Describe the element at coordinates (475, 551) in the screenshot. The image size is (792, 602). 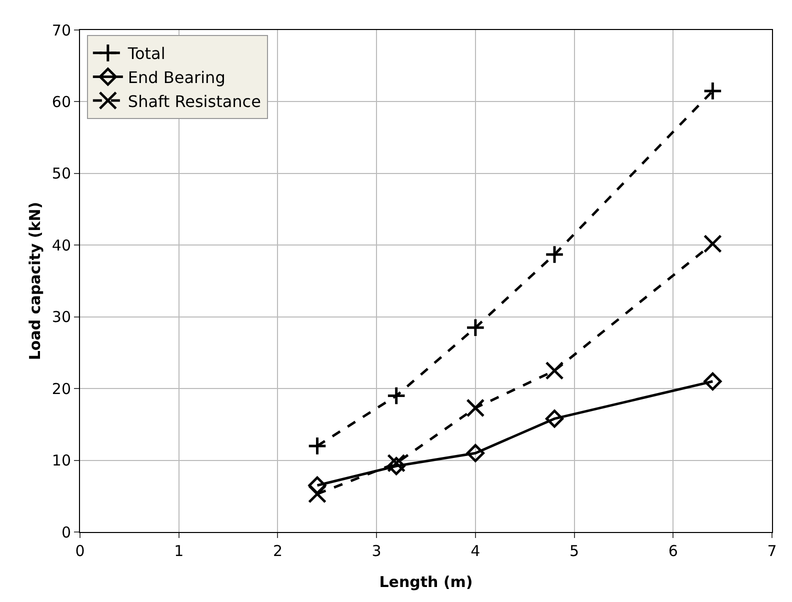
I see `x-tick-label: 4` at that location.